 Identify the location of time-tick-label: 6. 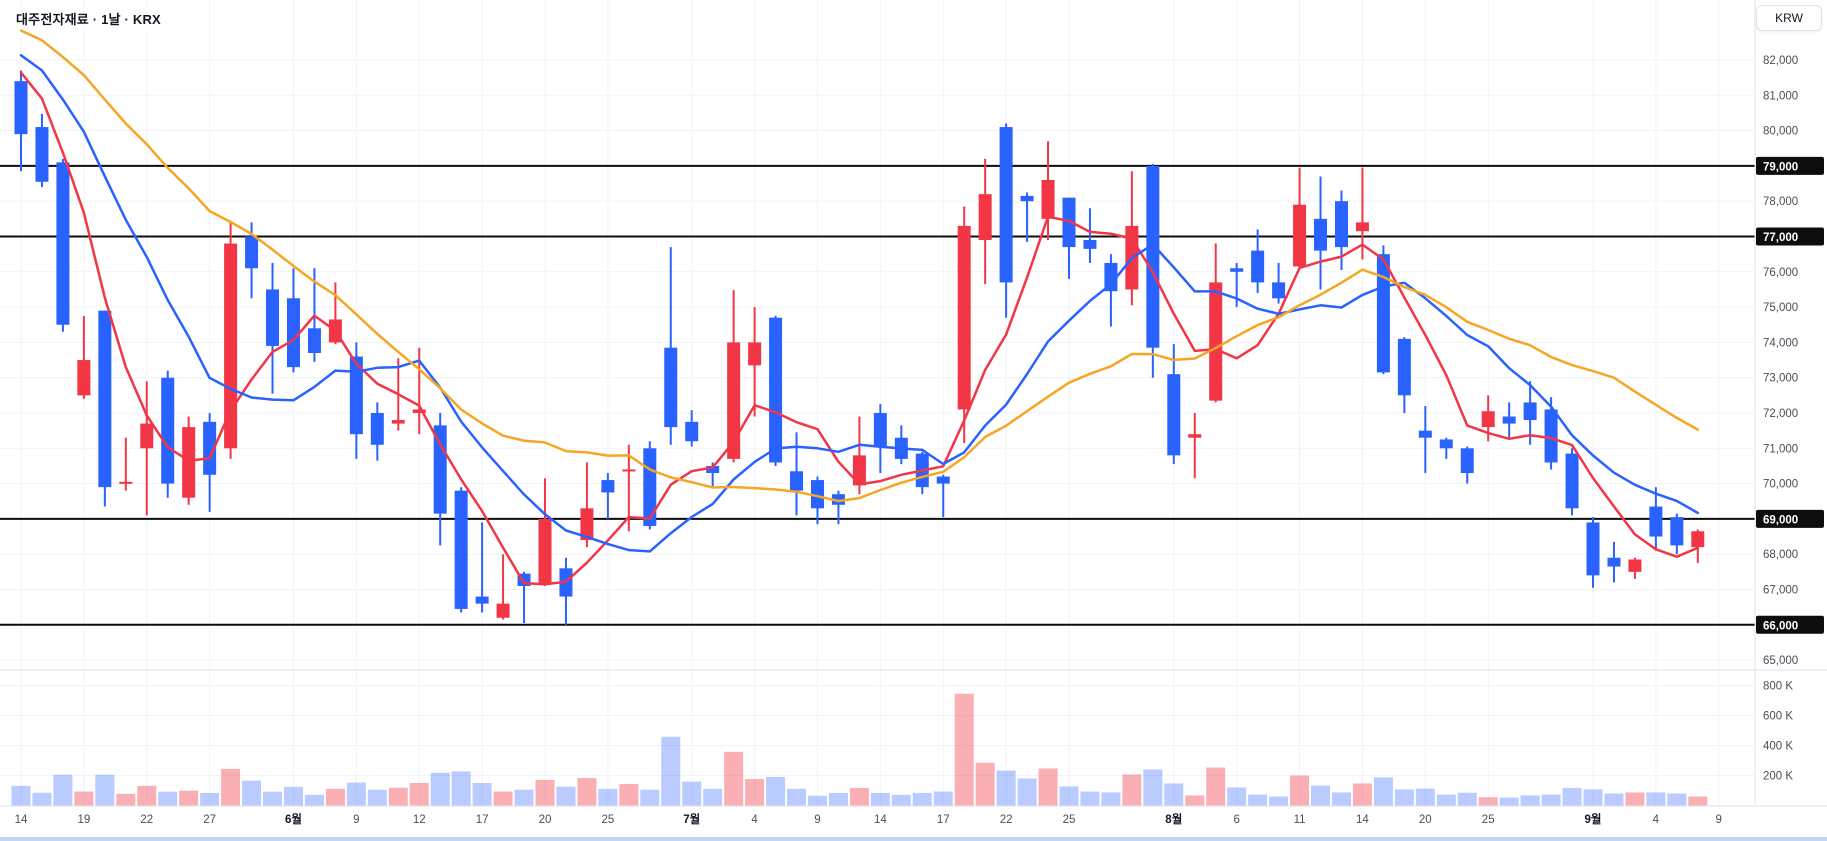
(1236, 820).